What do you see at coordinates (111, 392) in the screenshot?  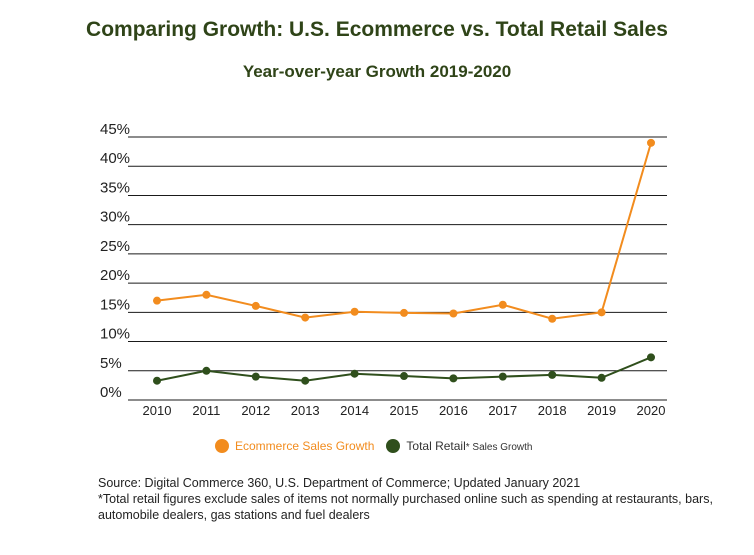 I see `y-tick-label: 0%` at bounding box center [111, 392].